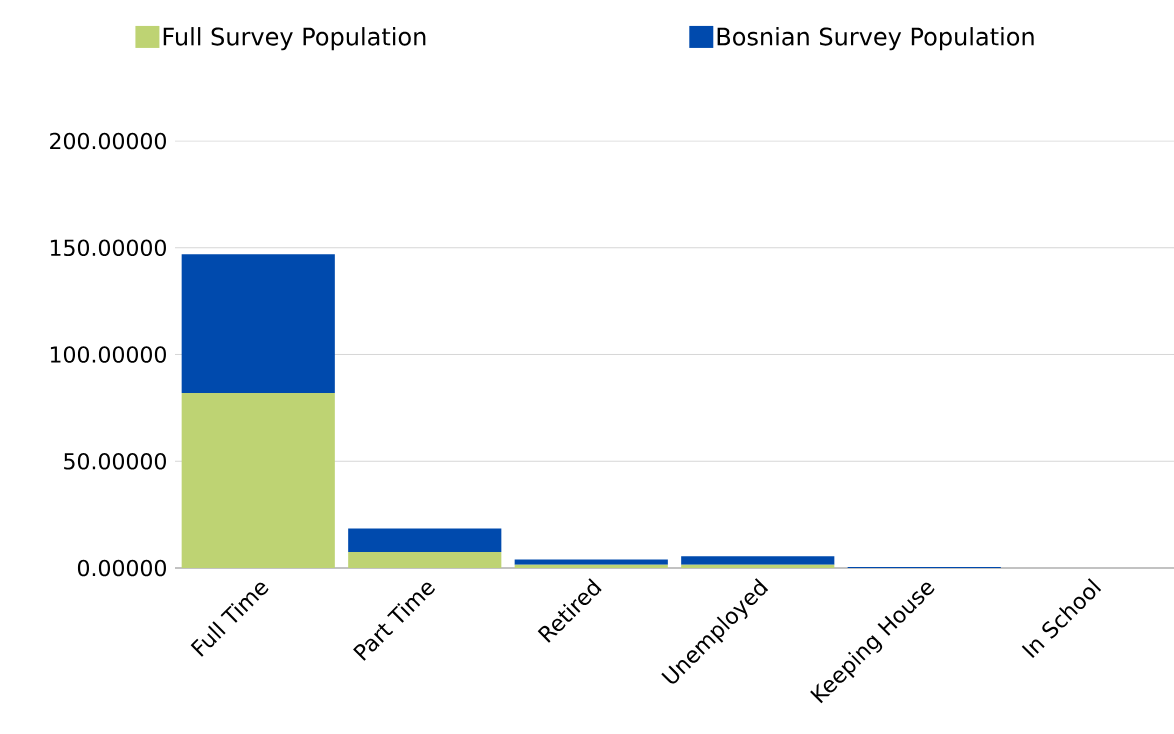 This screenshot has width=1174, height=734. What do you see at coordinates (108, 354) in the screenshot?
I see `y-tick-label: 100.00000` at bounding box center [108, 354].